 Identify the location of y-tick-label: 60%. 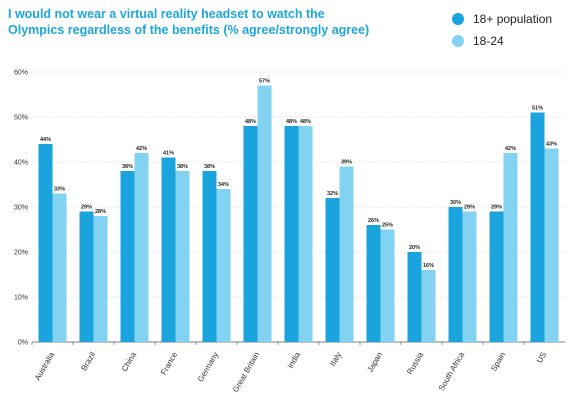
(21, 73).